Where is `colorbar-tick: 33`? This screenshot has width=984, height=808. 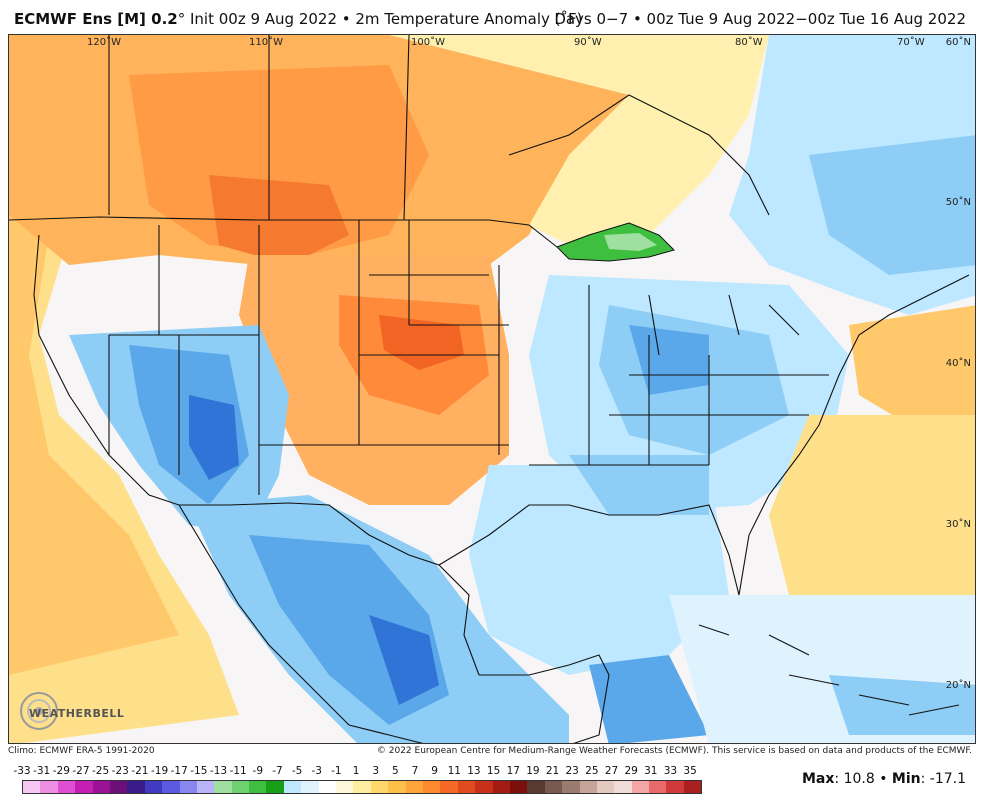
colorbar-tick: 33 is located at coordinates (670, 771).